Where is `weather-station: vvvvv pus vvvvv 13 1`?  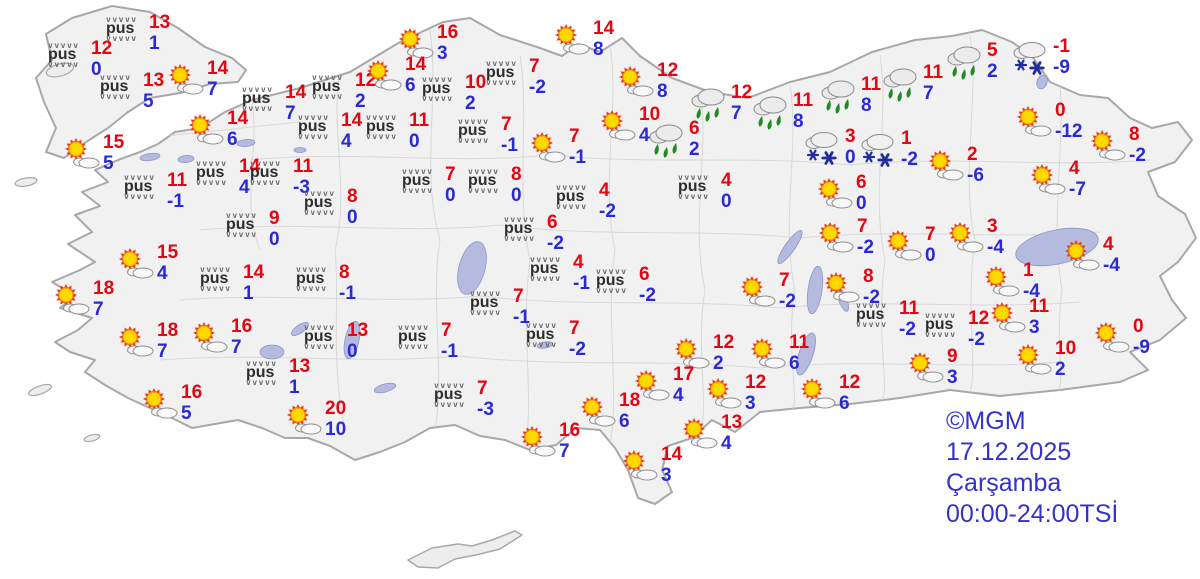
weather-station: vvvvv pus vvvvv 13 1 is located at coordinates (278, 377).